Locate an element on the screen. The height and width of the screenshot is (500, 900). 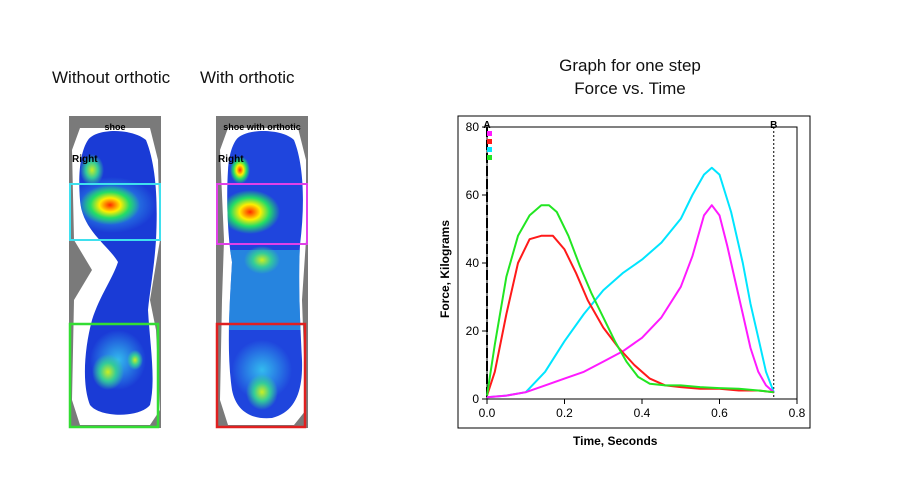
y-tick-label: 0 is located at coordinates (475, 399).